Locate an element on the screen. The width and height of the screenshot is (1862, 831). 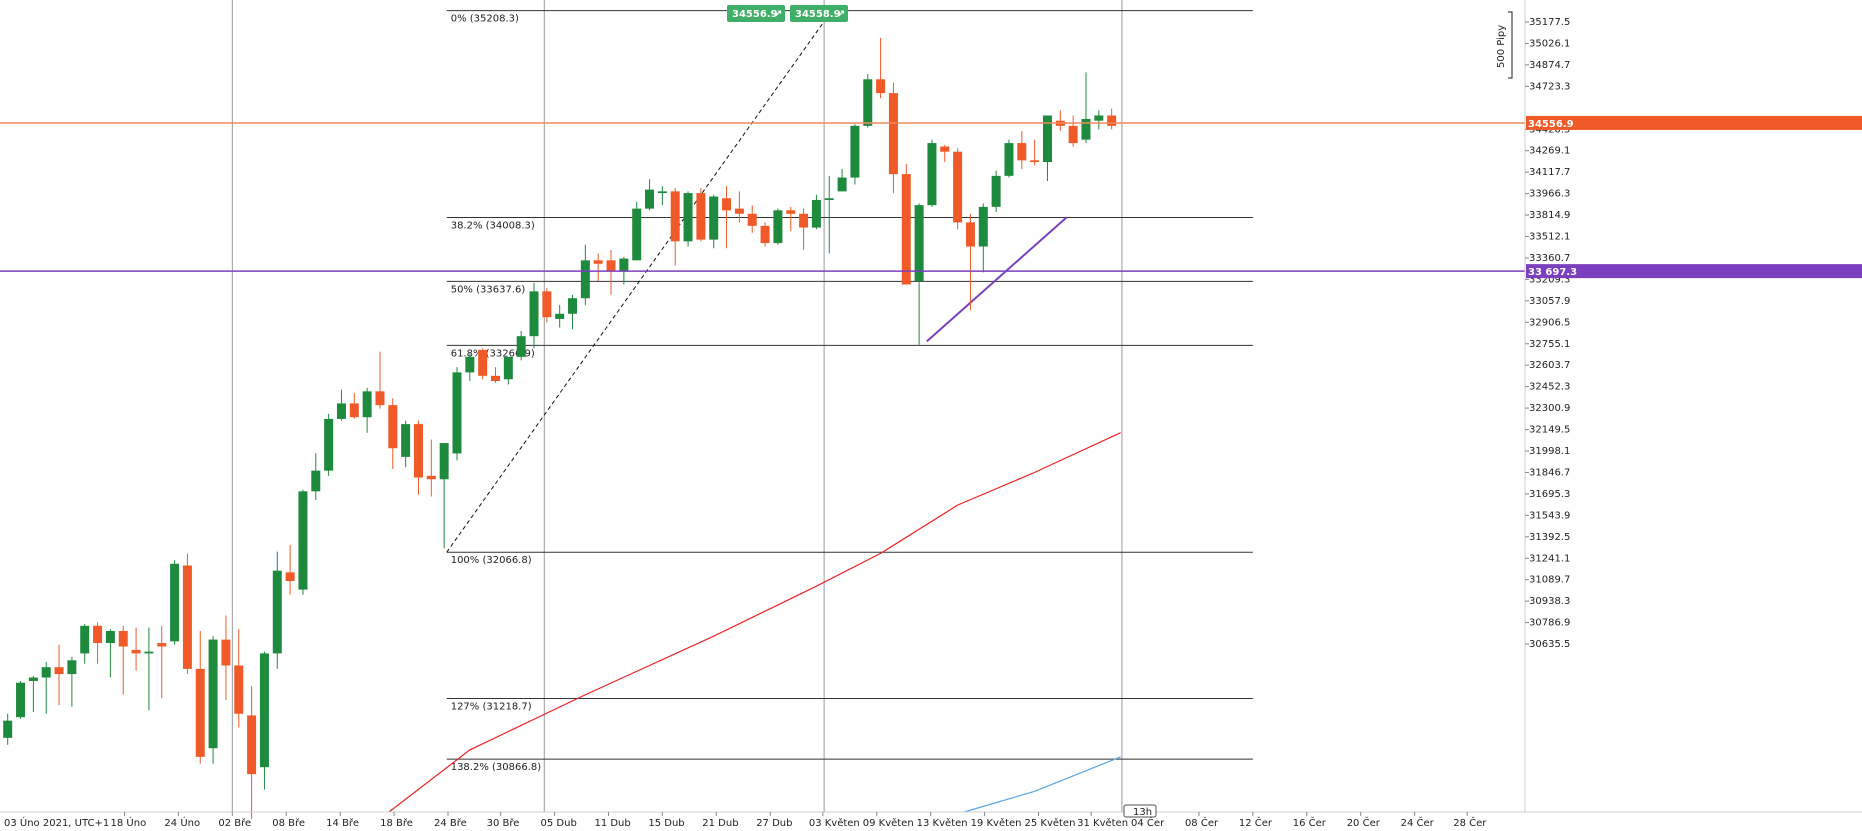
price-tag is located at coordinates (1694, 122).